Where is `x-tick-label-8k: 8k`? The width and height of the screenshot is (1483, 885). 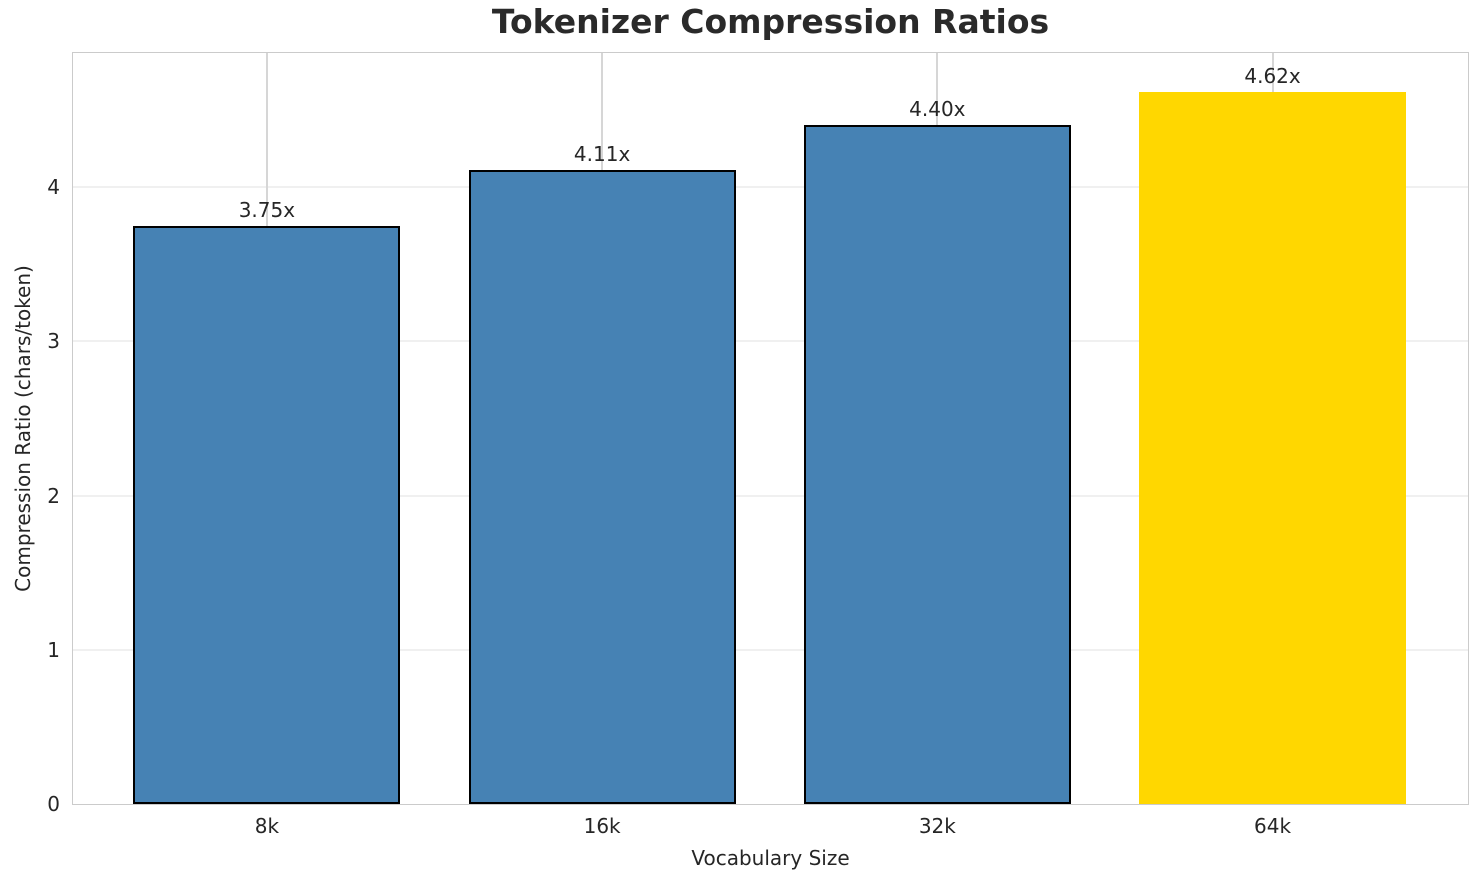 x-tick-label-8k: 8k is located at coordinates (267, 826).